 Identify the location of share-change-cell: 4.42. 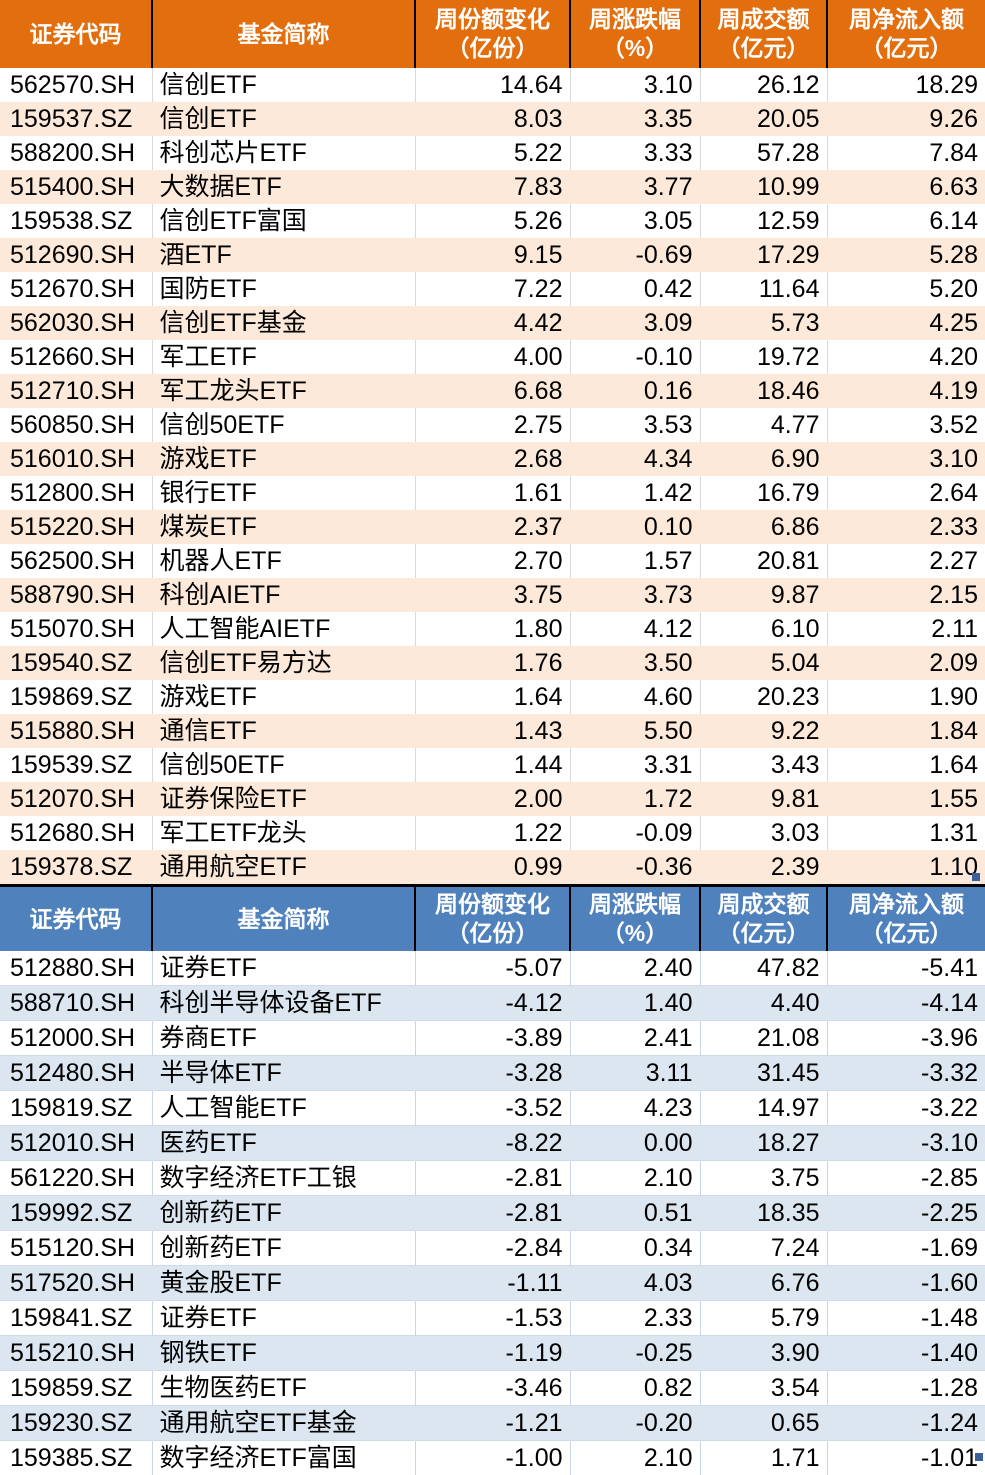
(492, 323).